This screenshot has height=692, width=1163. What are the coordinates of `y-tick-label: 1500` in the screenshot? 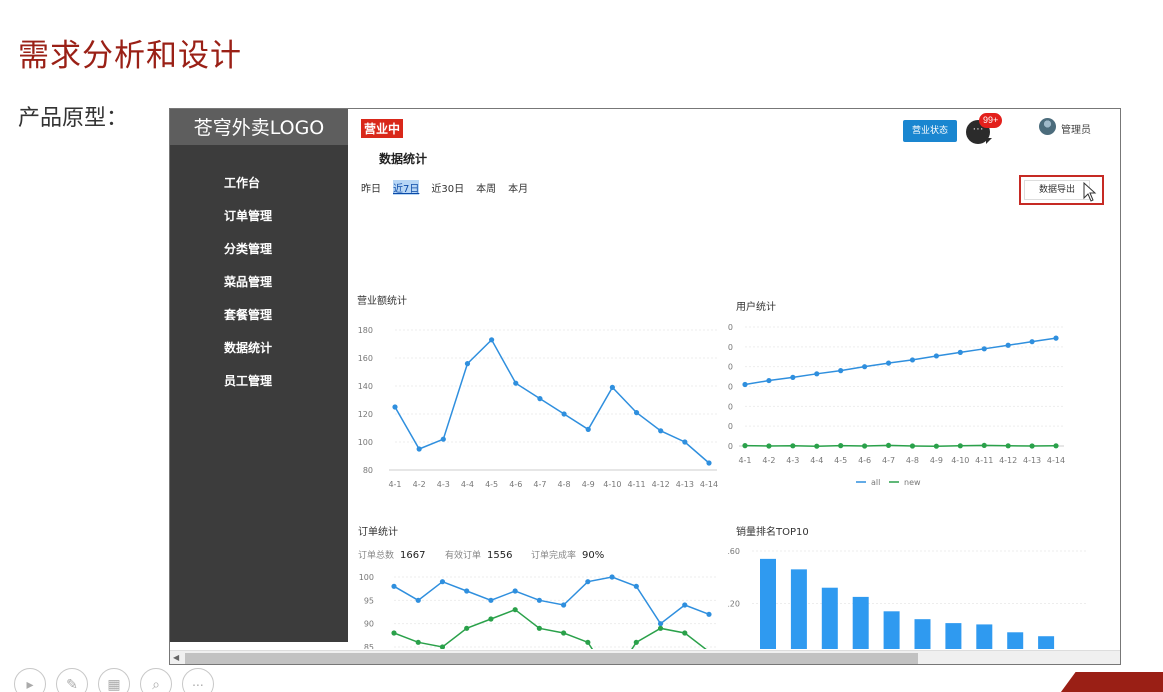 It's located at (730, 387).